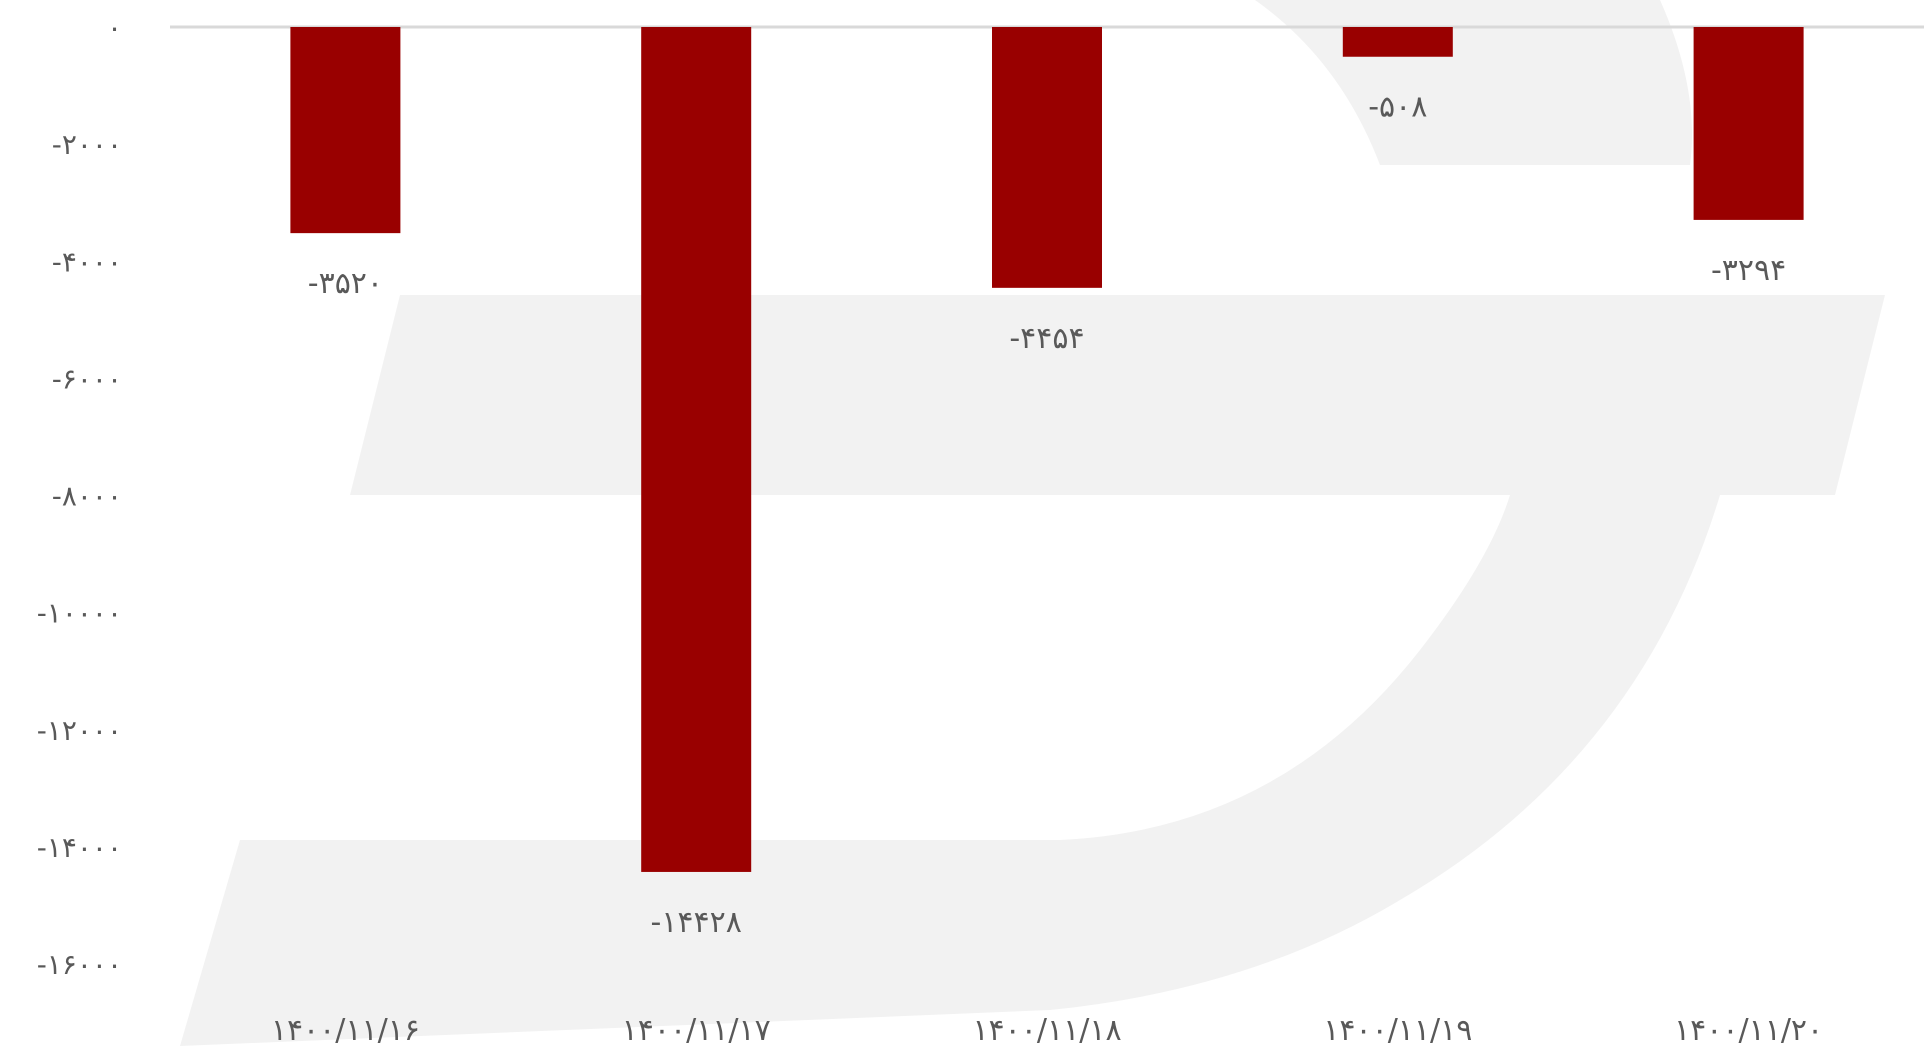  I want to click on data-label: -۵۰۸, so click(1397, 107).